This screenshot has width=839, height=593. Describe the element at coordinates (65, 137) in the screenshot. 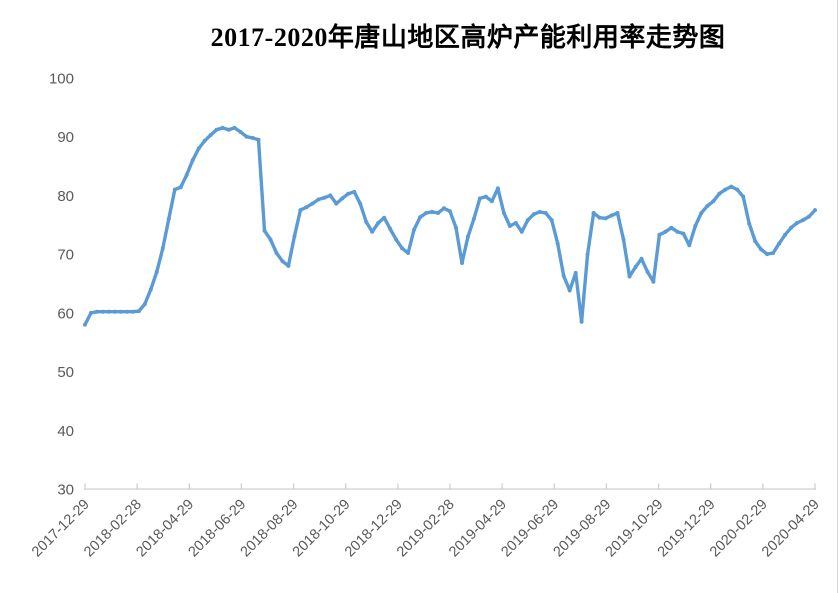

I see `y-tick-label: 90` at that location.